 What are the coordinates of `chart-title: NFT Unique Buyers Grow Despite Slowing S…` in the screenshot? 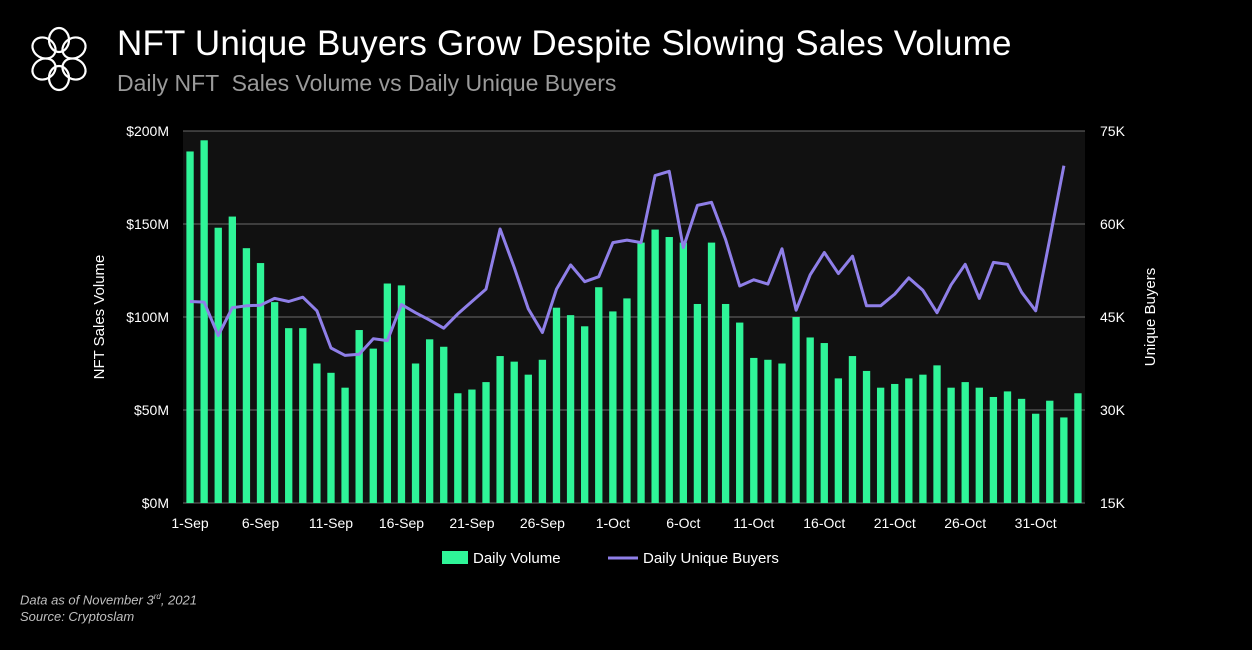 It's located at (564, 43).